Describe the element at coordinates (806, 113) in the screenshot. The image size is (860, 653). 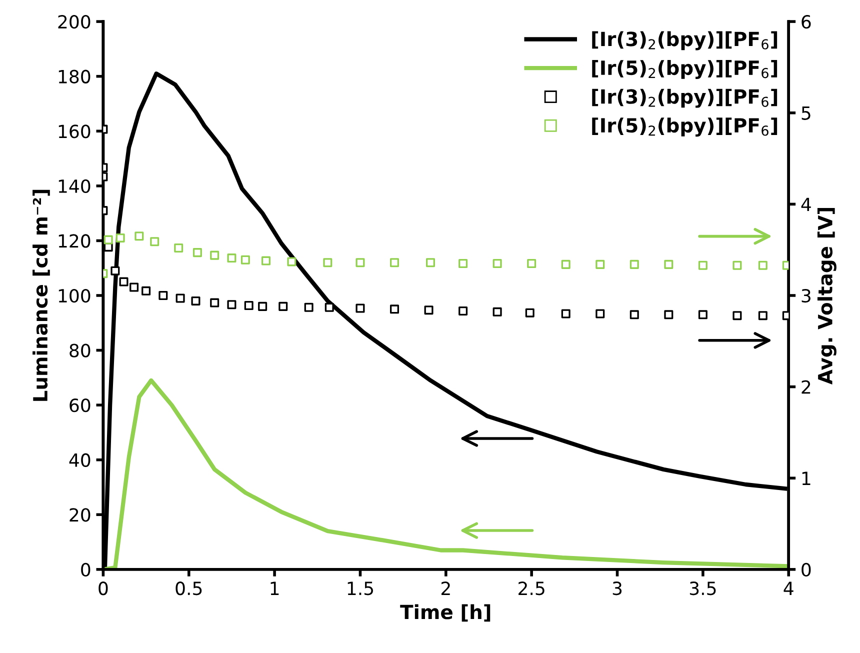
I see `y2-tick-label: 5` at that location.